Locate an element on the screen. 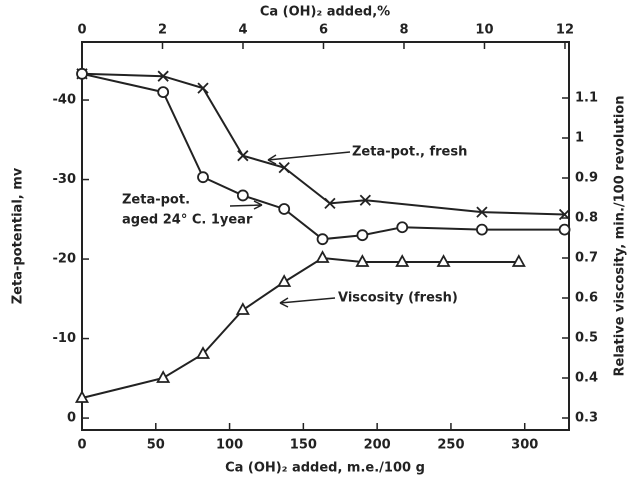 This screenshot has height=484, width=632. x2-tick-label: 2 is located at coordinates (162, 30).